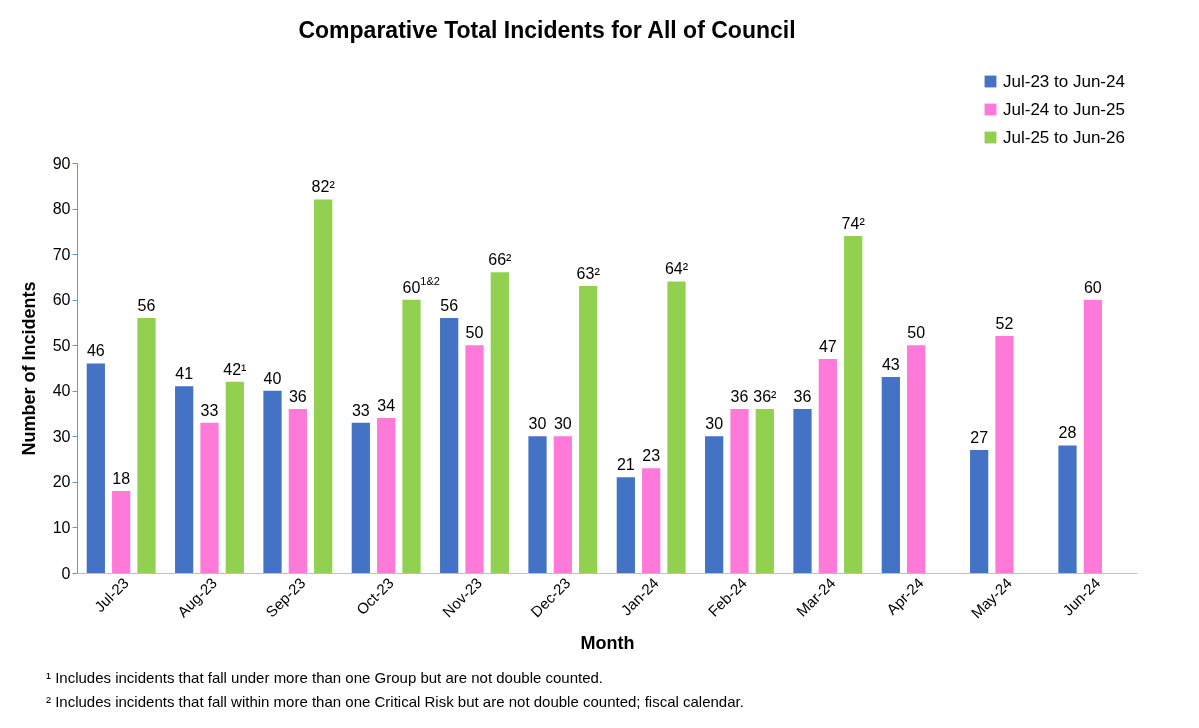 The width and height of the screenshot is (1199, 728). What do you see at coordinates (625, 465) in the screenshot?
I see `data-label: 21` at bounding box center [625, 465].